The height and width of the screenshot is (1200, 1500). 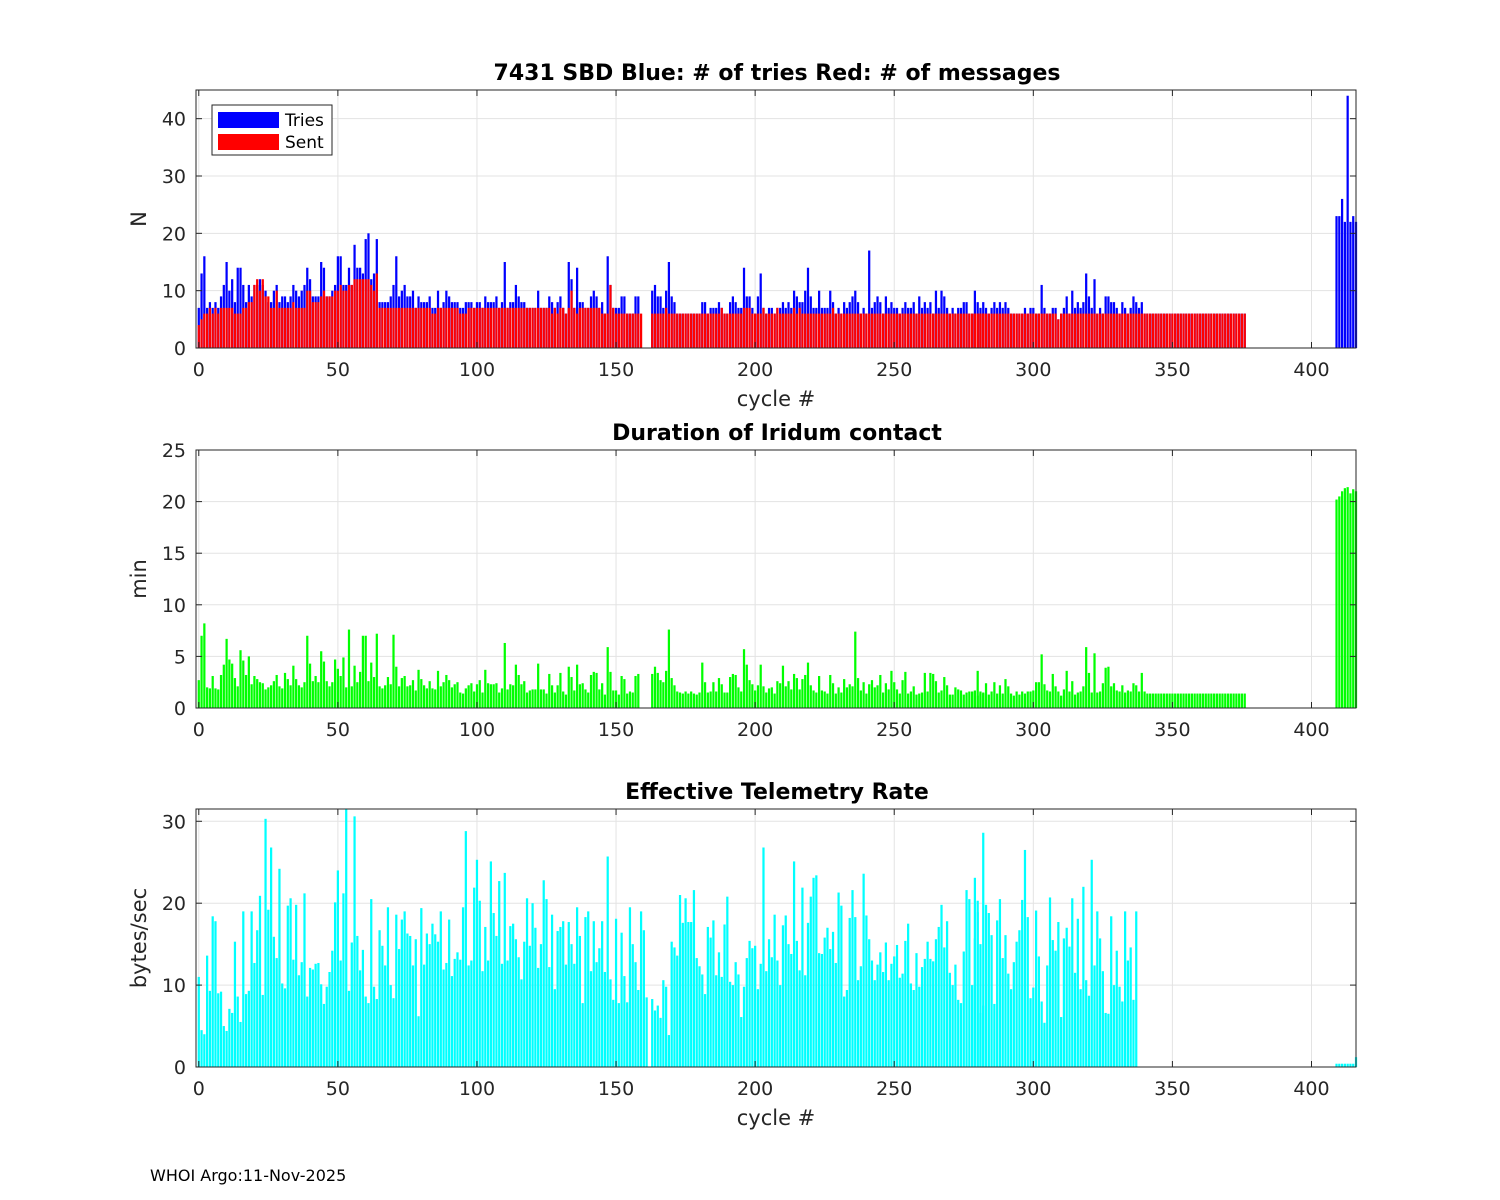 What do you see at coordinates (777, 597) in the screenshot?
I see `panel2-bars` at bounding box center [777, 597].